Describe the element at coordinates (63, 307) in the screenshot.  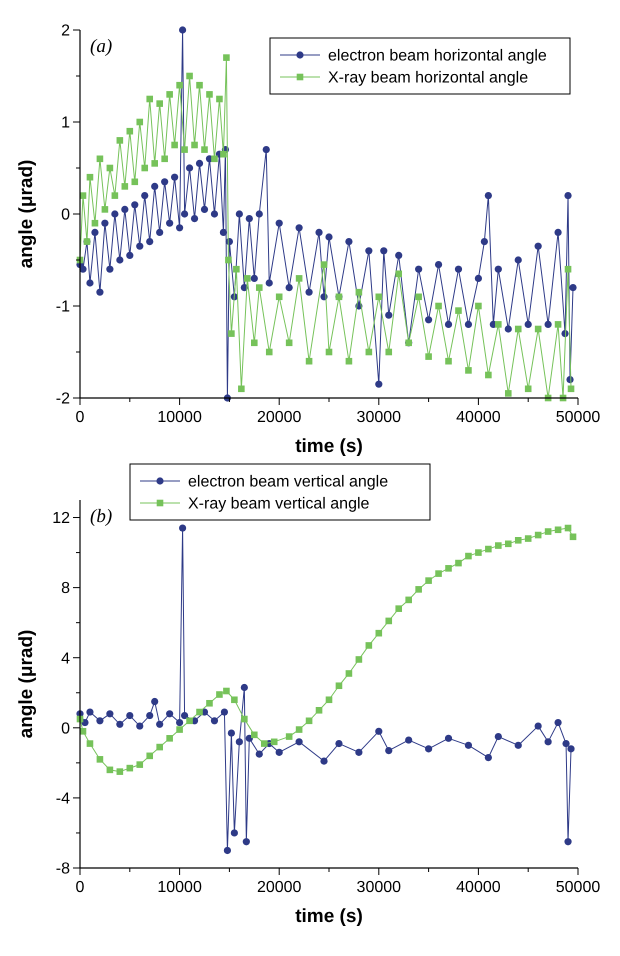
I see `y-tick-label: -1` at that location.